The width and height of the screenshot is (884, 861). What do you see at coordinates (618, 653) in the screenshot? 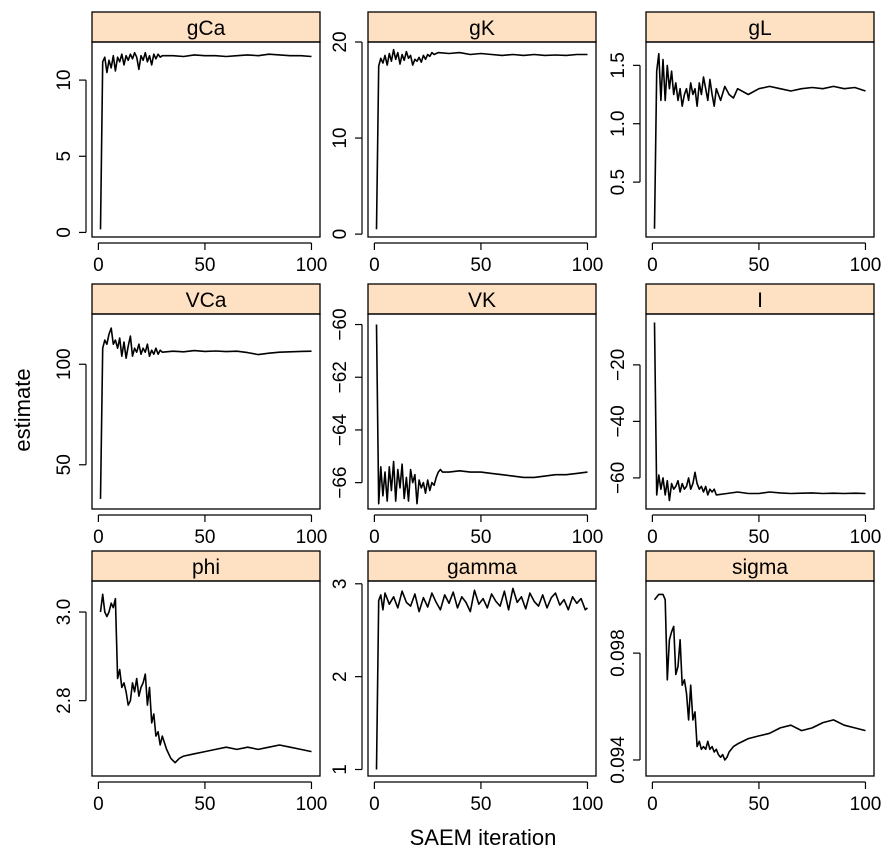
I see `y-tick-label: 0.098` at bounding box center [618, 653].